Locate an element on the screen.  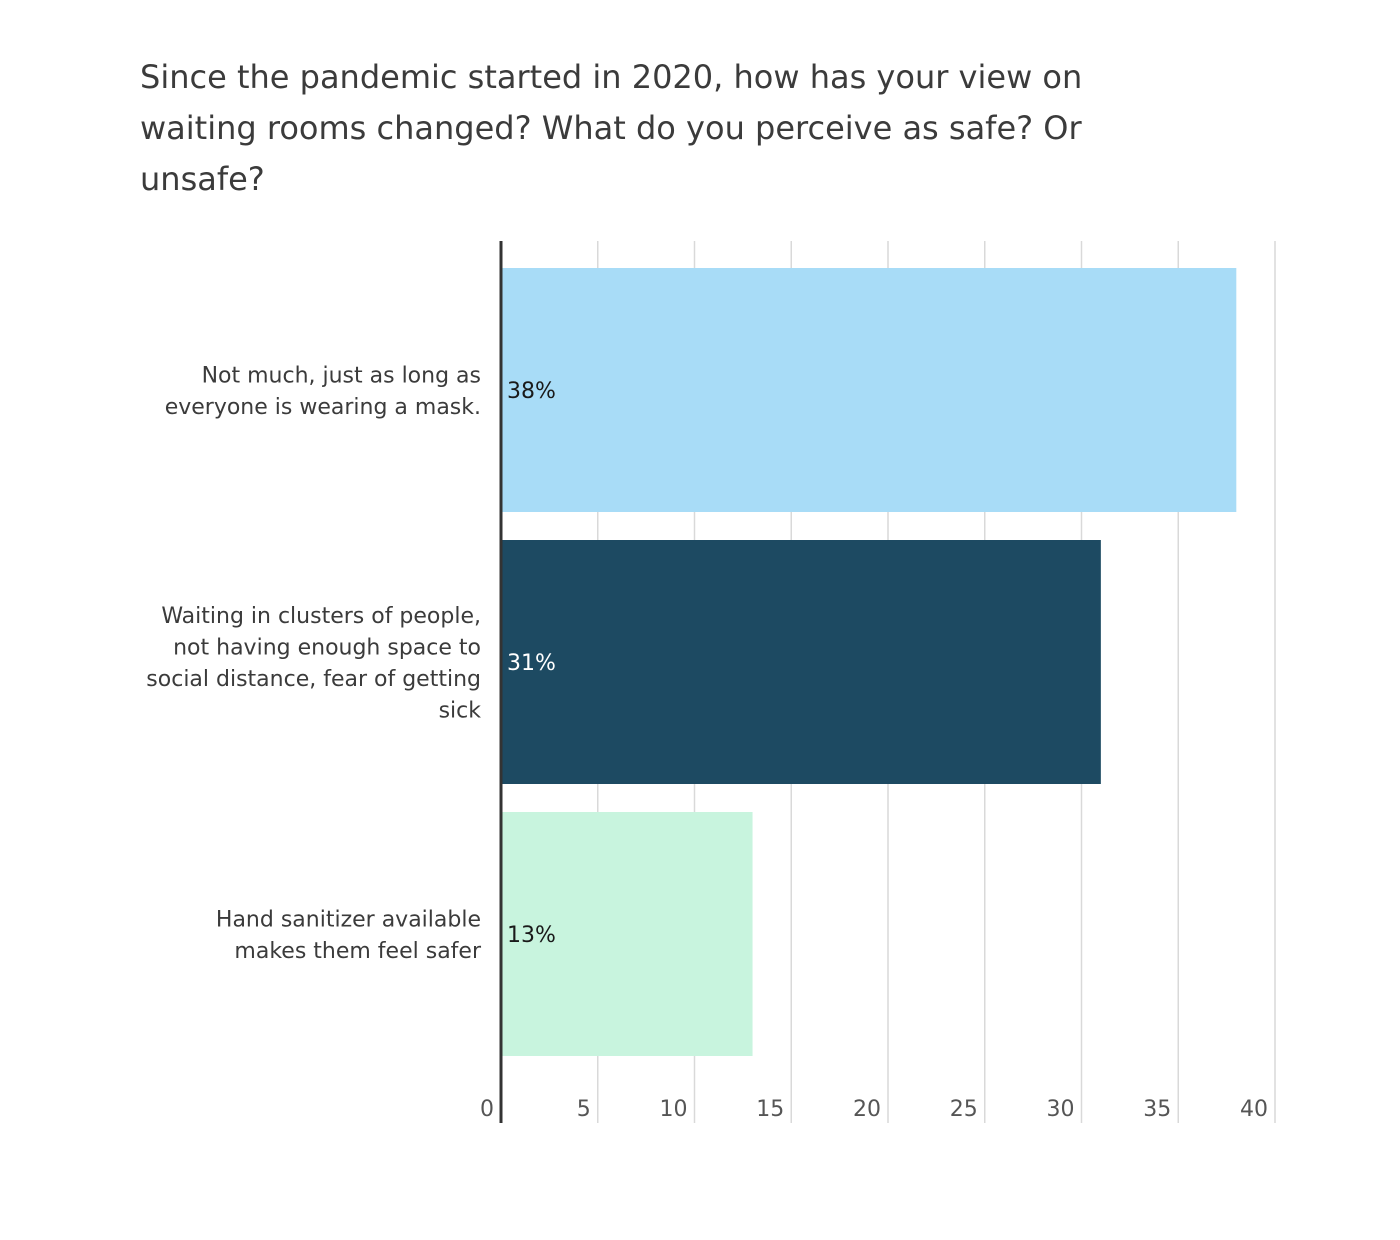
bar-data-label: 31% is located at coordinates (531, 663).